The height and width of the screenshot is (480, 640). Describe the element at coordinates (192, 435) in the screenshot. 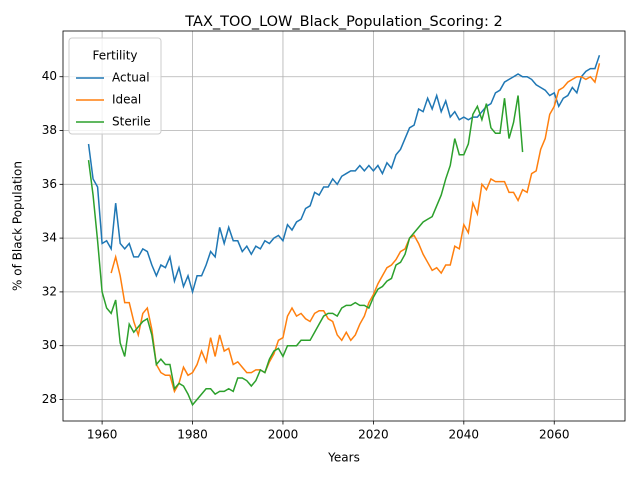

I see `x-tick-label: 1980` at that location.